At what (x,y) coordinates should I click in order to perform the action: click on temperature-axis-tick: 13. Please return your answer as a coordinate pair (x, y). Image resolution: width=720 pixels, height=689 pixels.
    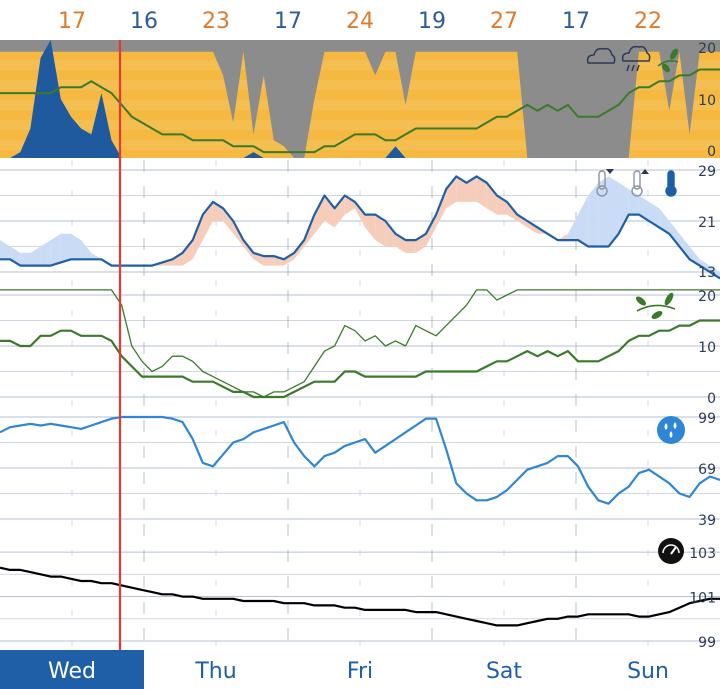
    Looking at the image, I should click on (707, 273).